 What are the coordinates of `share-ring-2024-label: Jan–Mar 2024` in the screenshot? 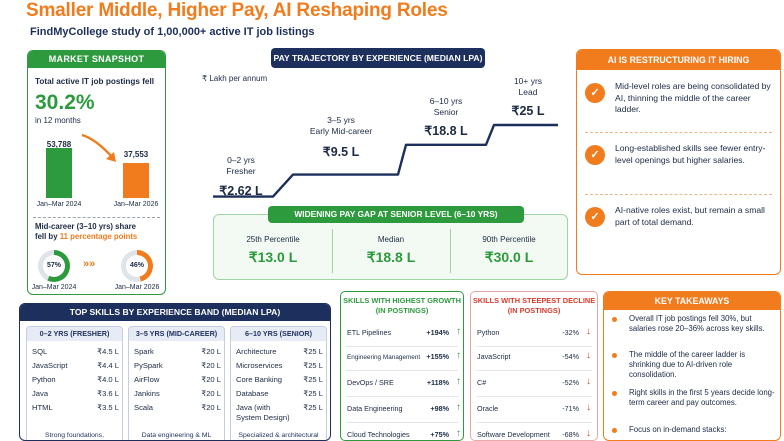 It's located at (54, 287).